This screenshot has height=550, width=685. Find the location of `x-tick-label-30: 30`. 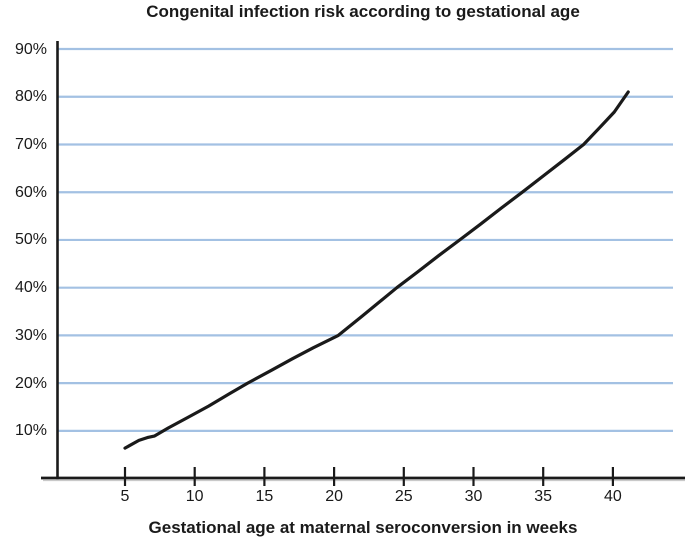

x-tick-label-30: 30 is located at coordinates (473, 496).